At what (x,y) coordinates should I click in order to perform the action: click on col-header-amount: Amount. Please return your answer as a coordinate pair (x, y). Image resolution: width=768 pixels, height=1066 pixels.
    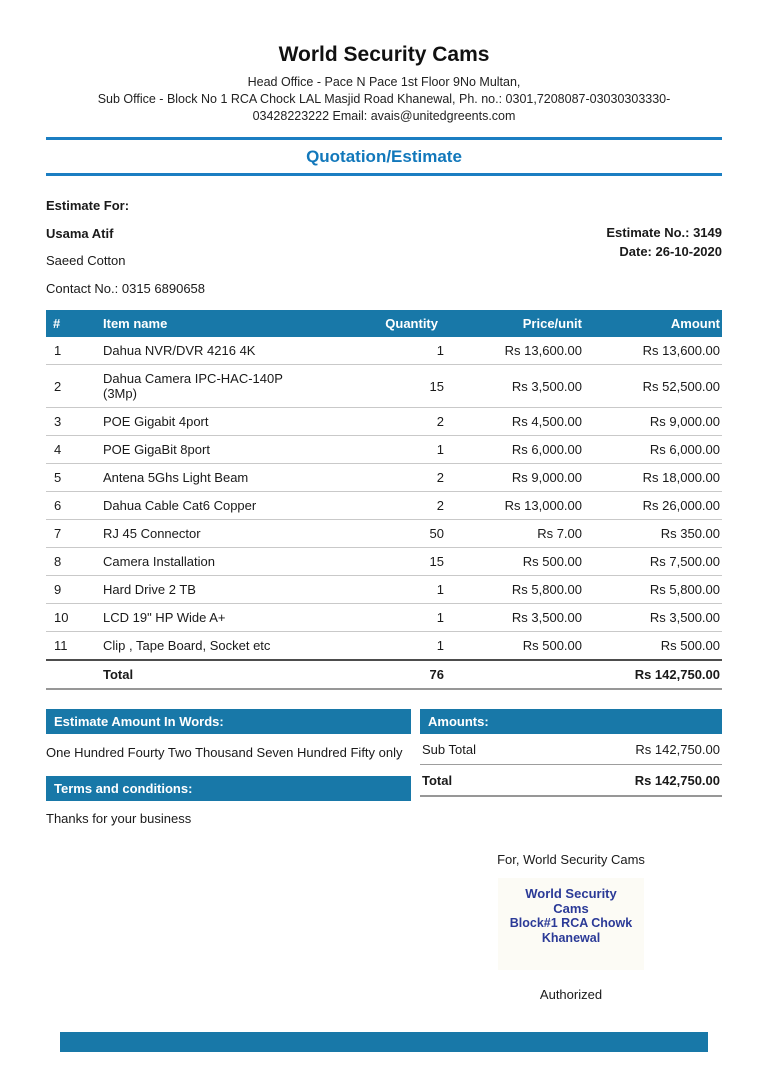
    Looking at the image, I should click on (656, 323).